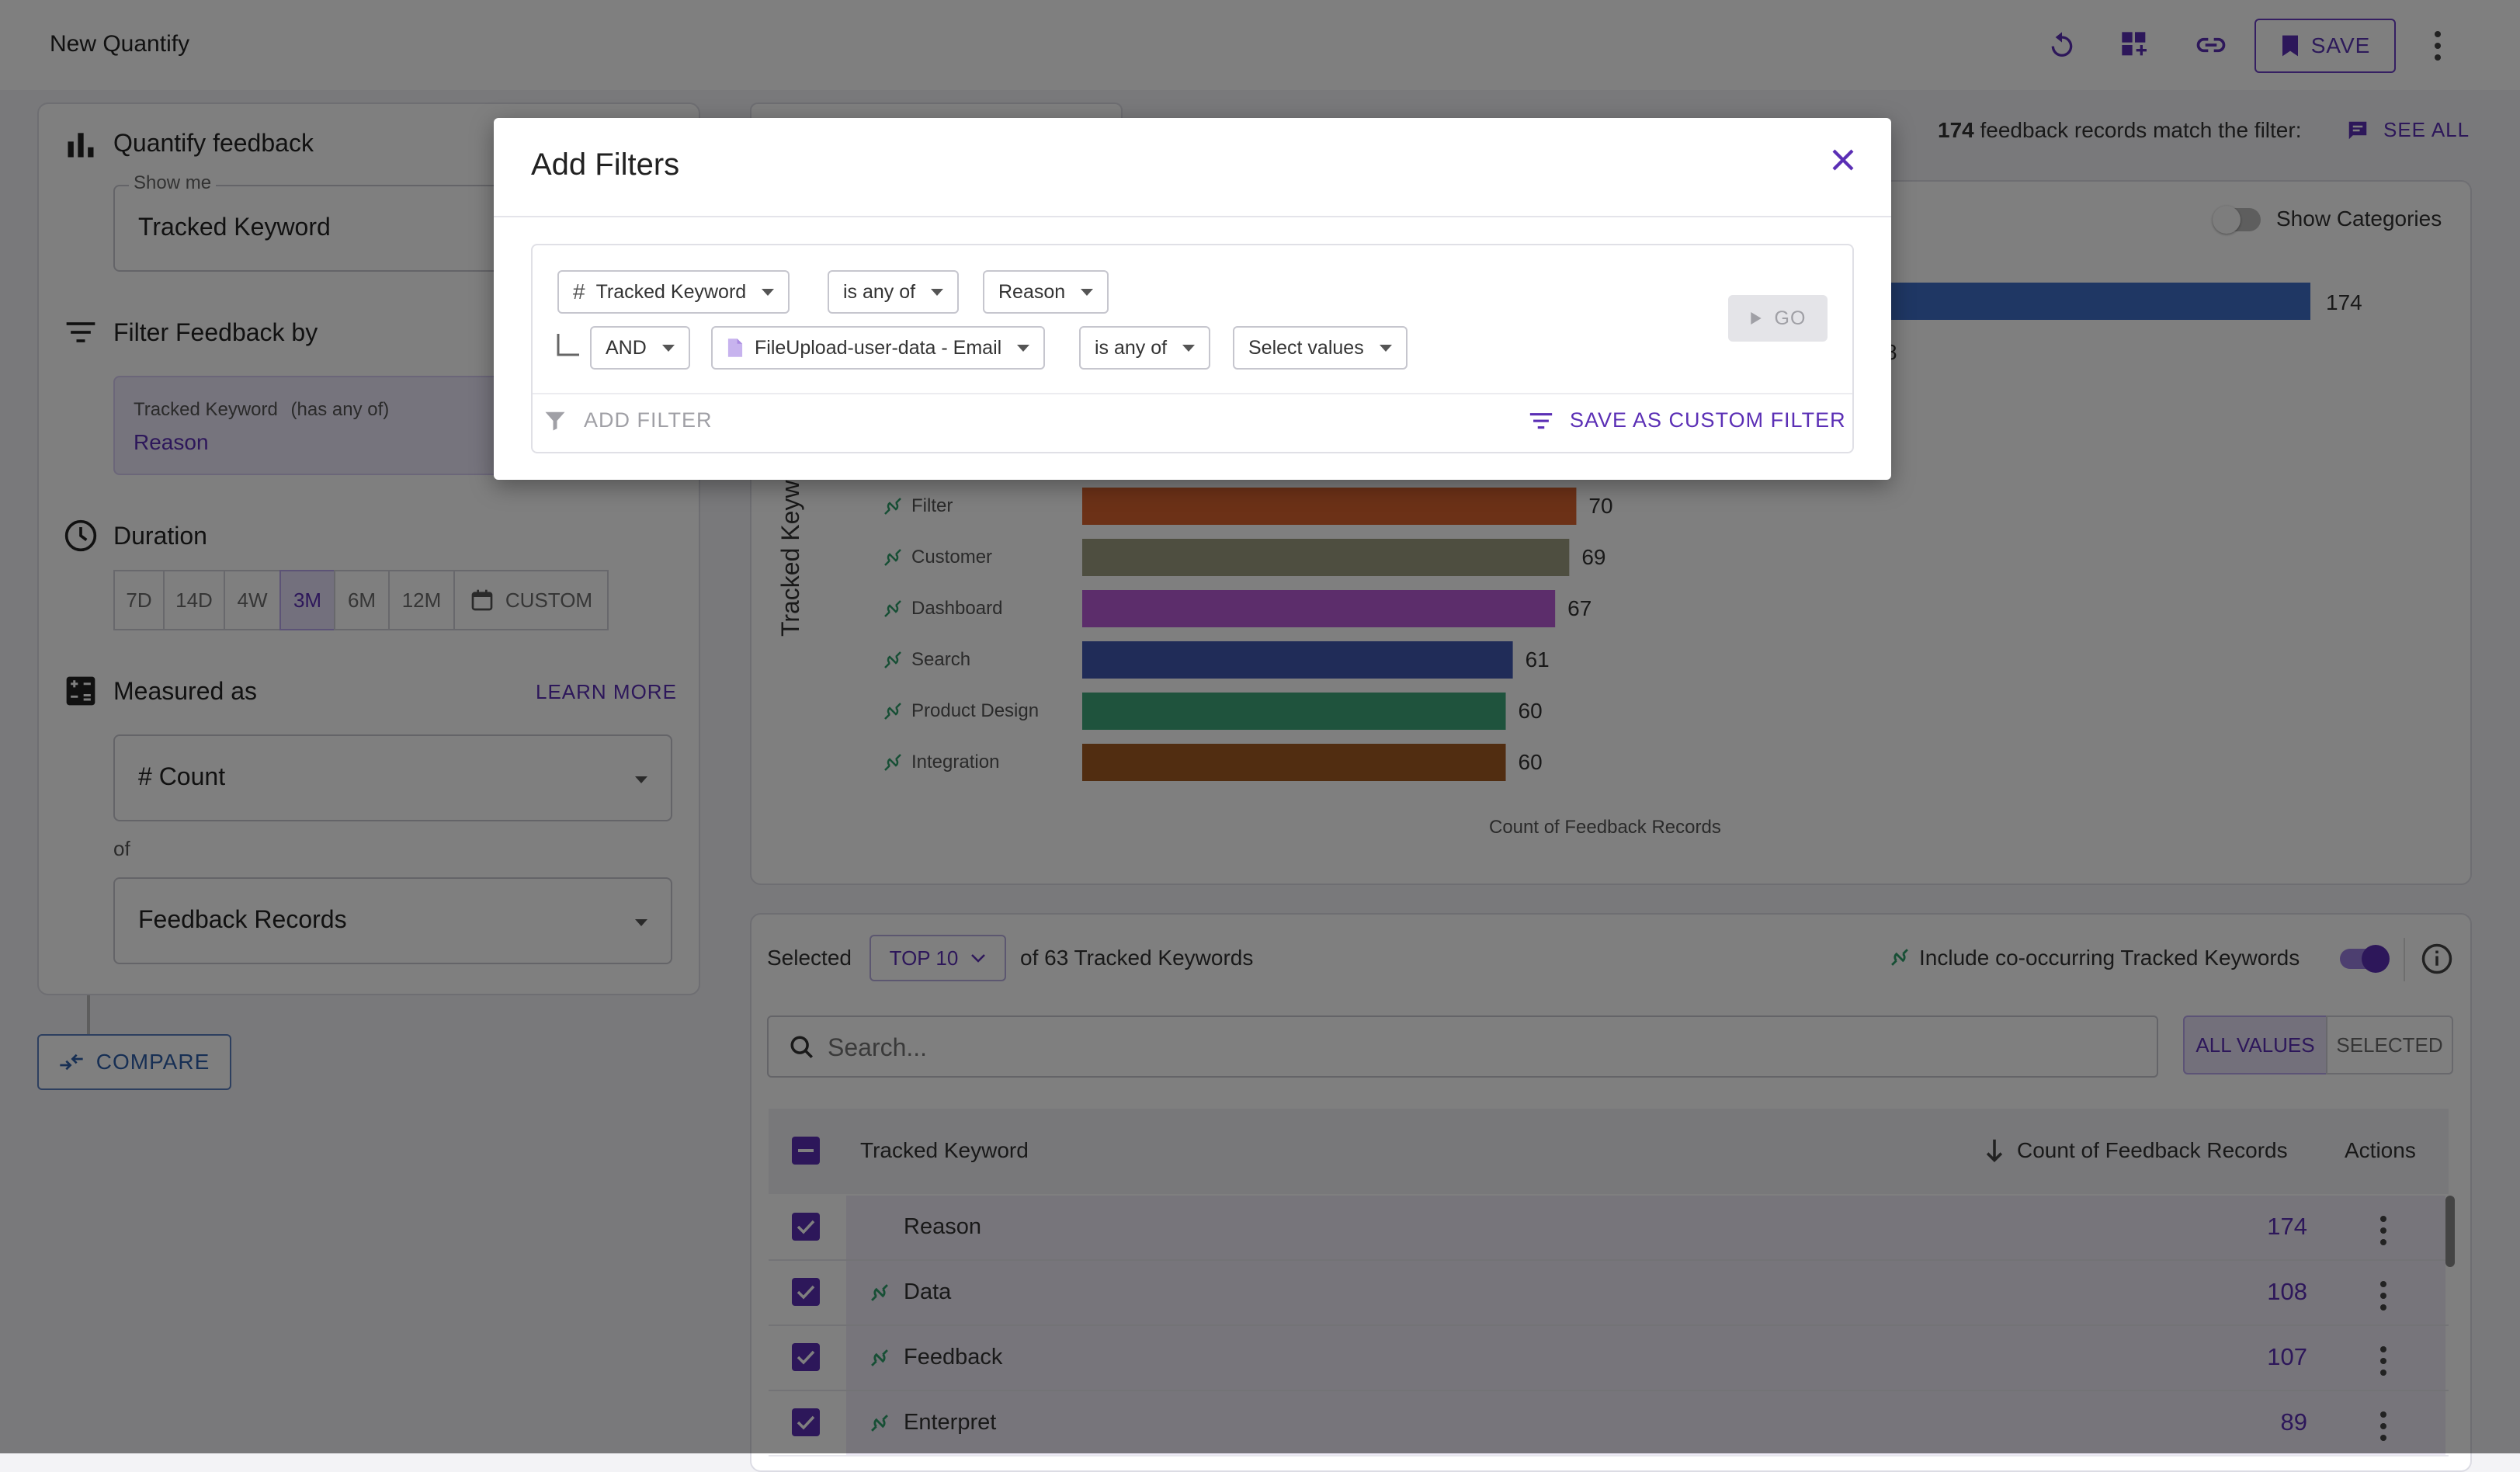 The width and height of the screenshot is (2520, 1472). I want to click on filter-operator-select: is any of, so click(894, 292).